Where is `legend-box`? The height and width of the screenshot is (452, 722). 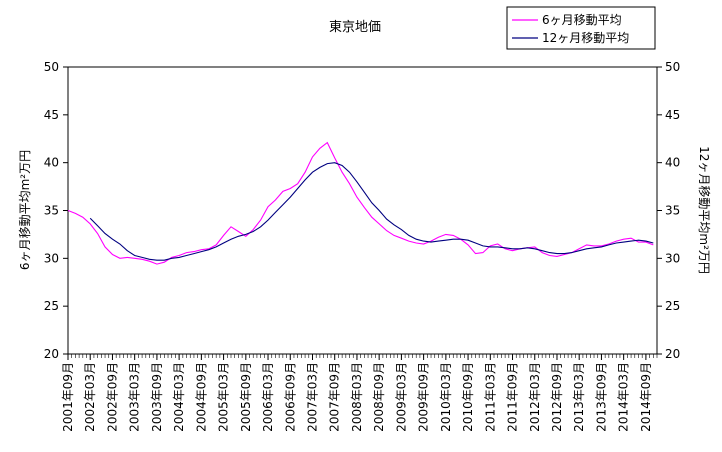
legend-box is located at coordinates (581, 28).